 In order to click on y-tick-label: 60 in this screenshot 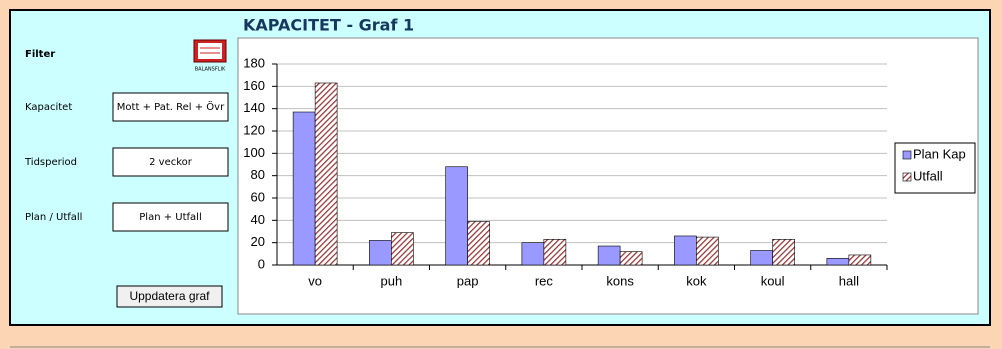, I will do `click(258, 196)`.